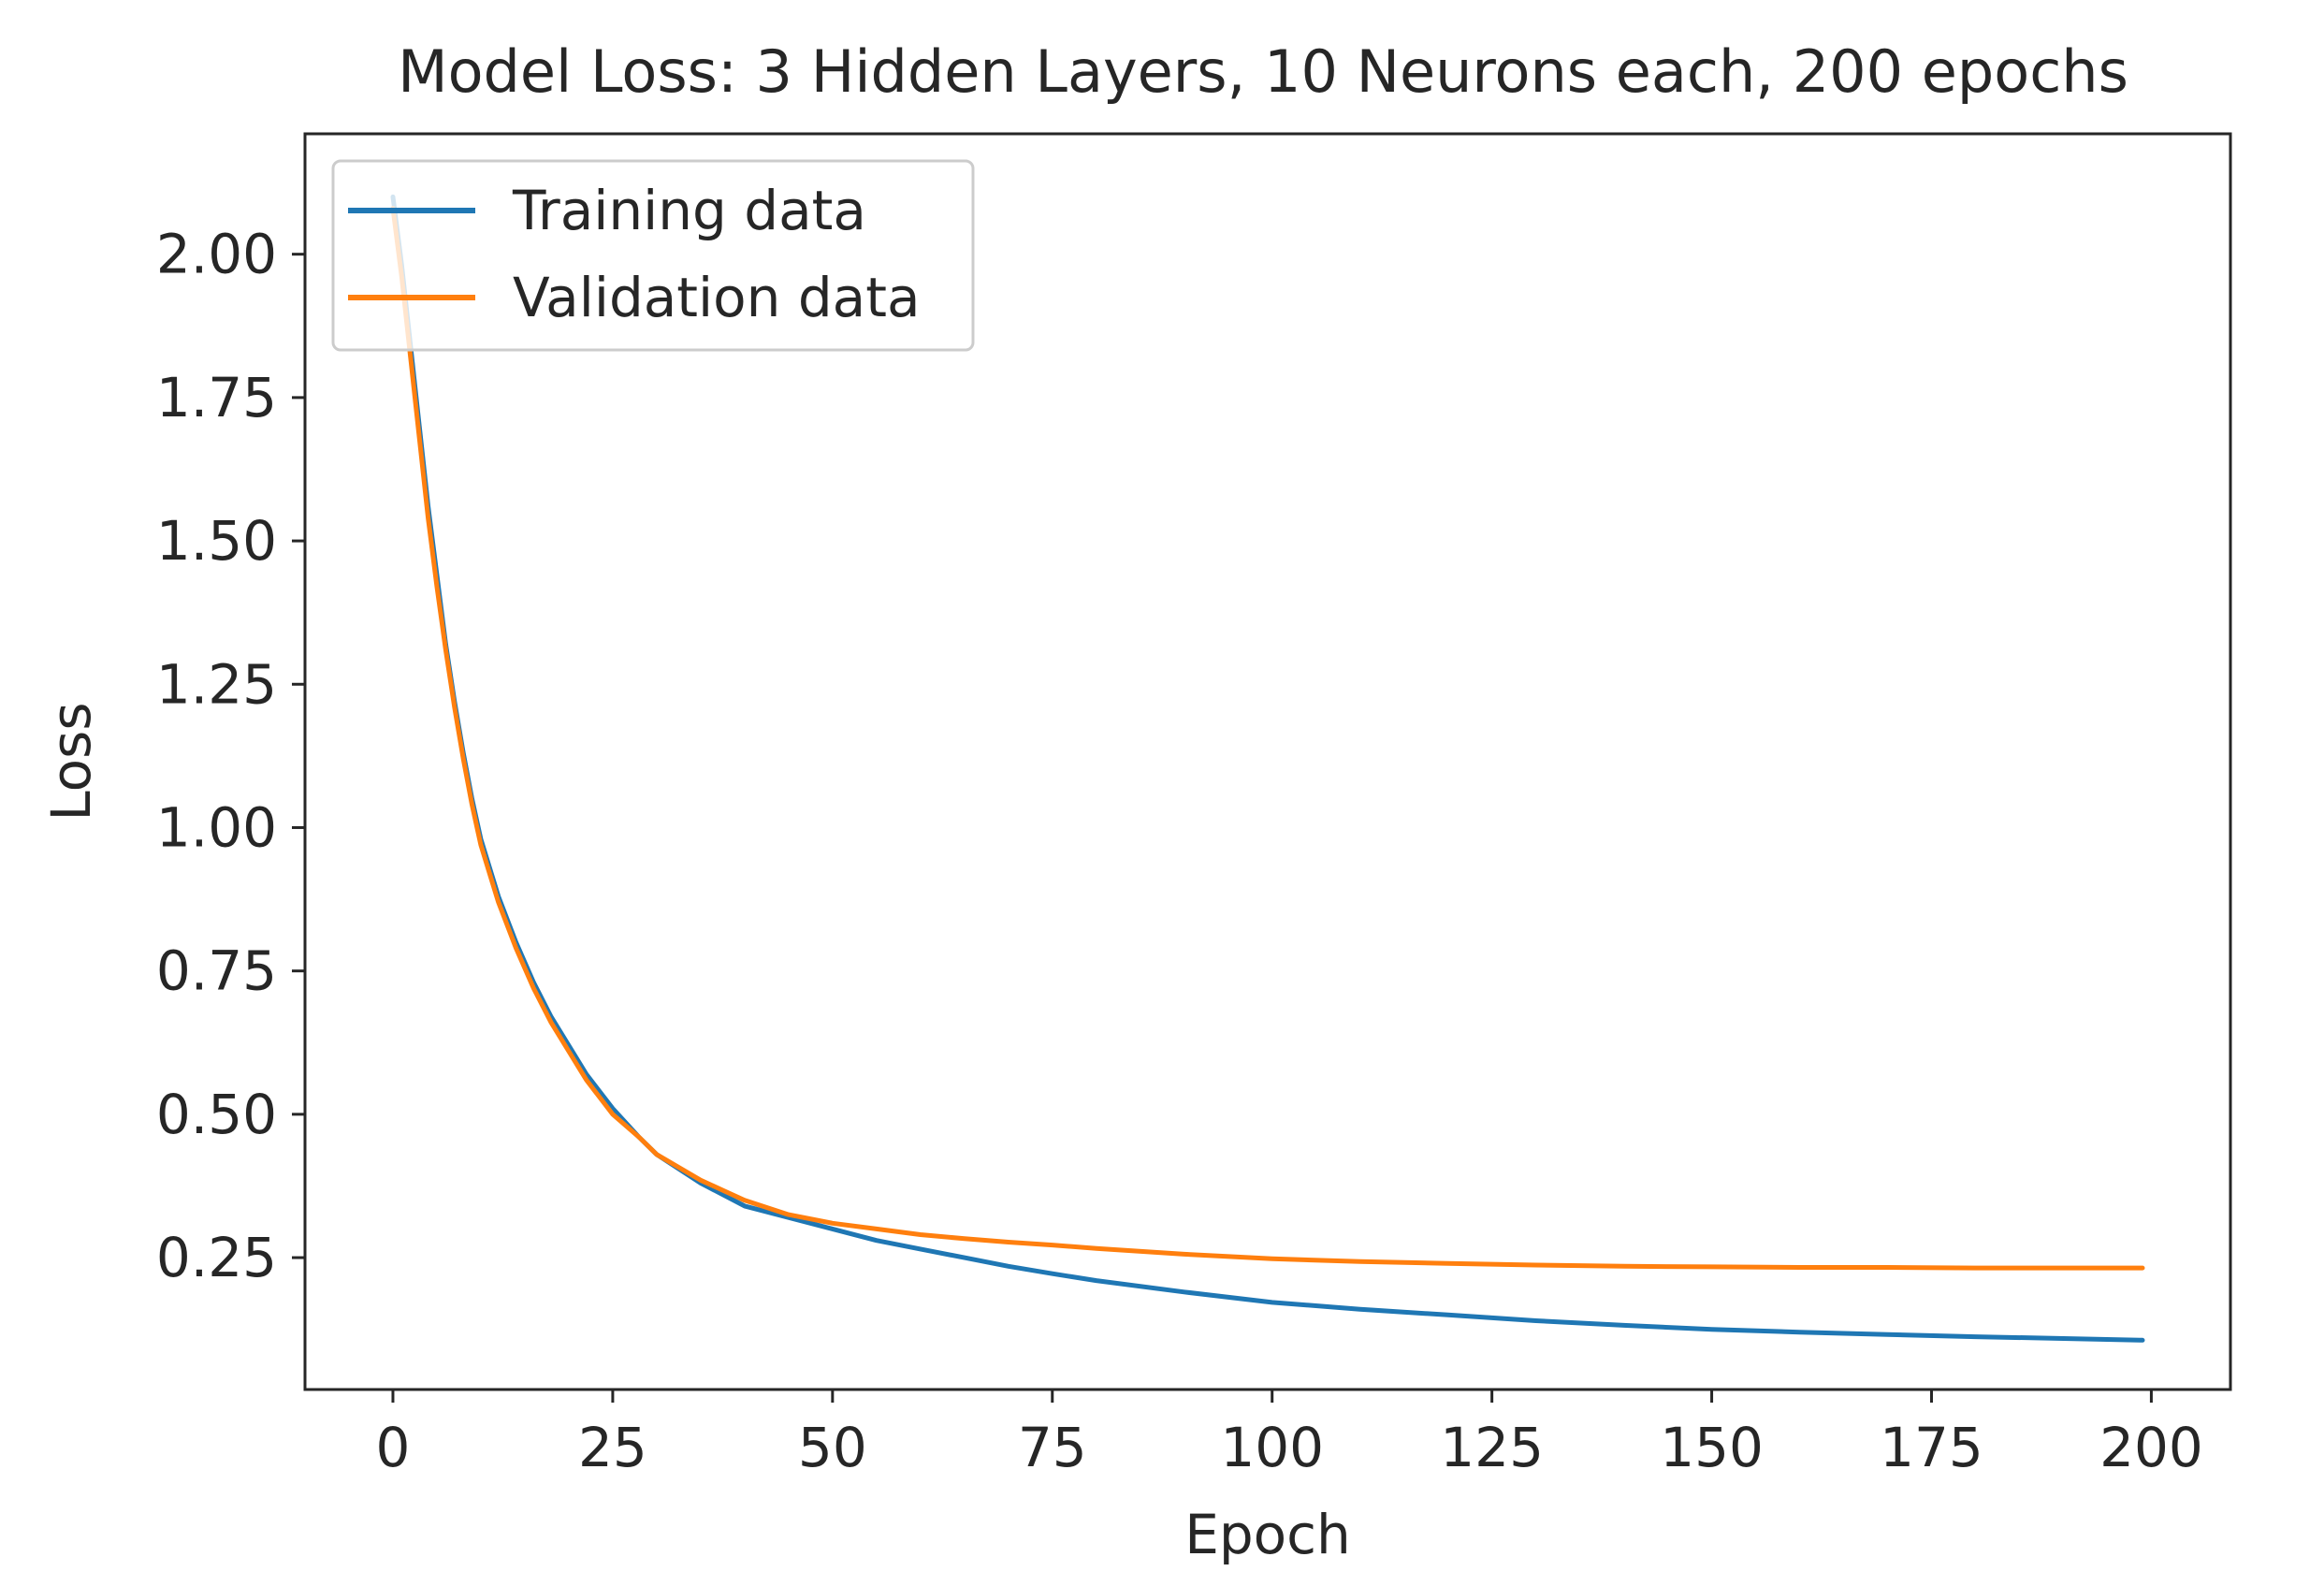  What do you see at coordinates (217, 254) in the screenshot?
I see `y-tick-label: 2.00` at bounding box center [217, 254].